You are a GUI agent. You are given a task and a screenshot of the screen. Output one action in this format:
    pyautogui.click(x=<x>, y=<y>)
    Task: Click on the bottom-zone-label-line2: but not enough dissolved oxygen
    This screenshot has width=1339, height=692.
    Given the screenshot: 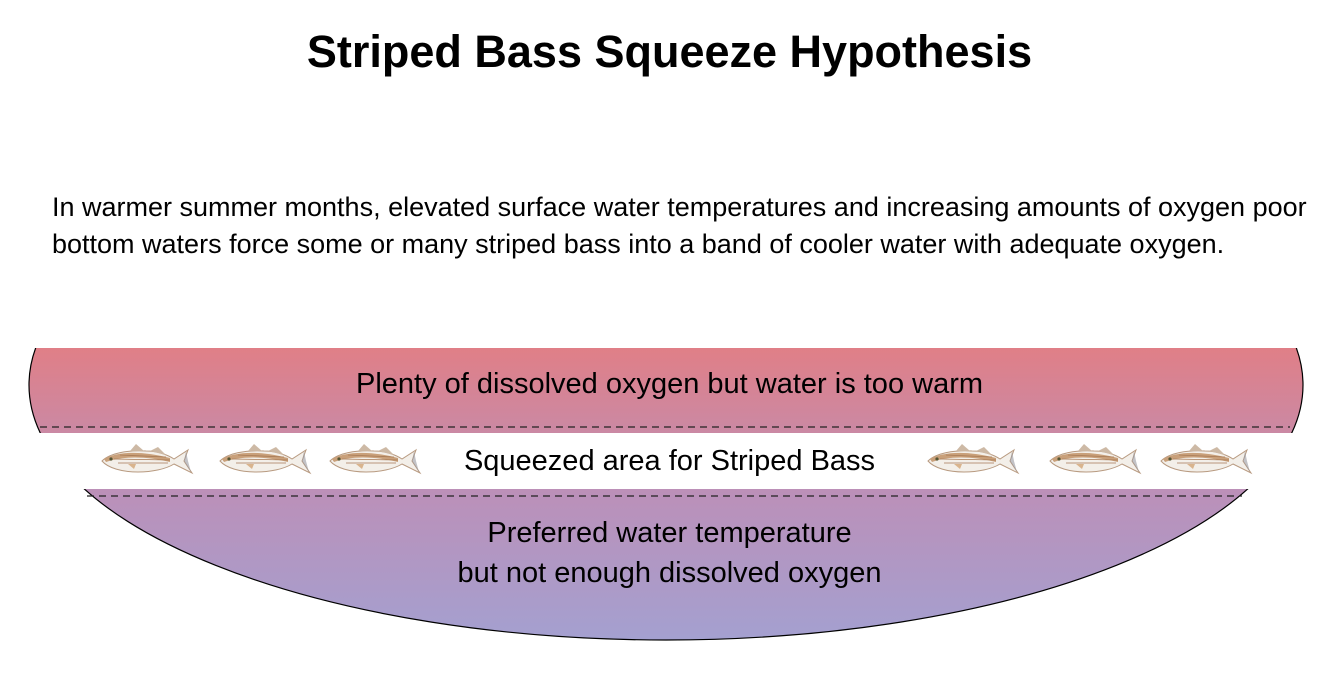 What is the action you would take?
    pyautogui.click(x=669, y=573)
    